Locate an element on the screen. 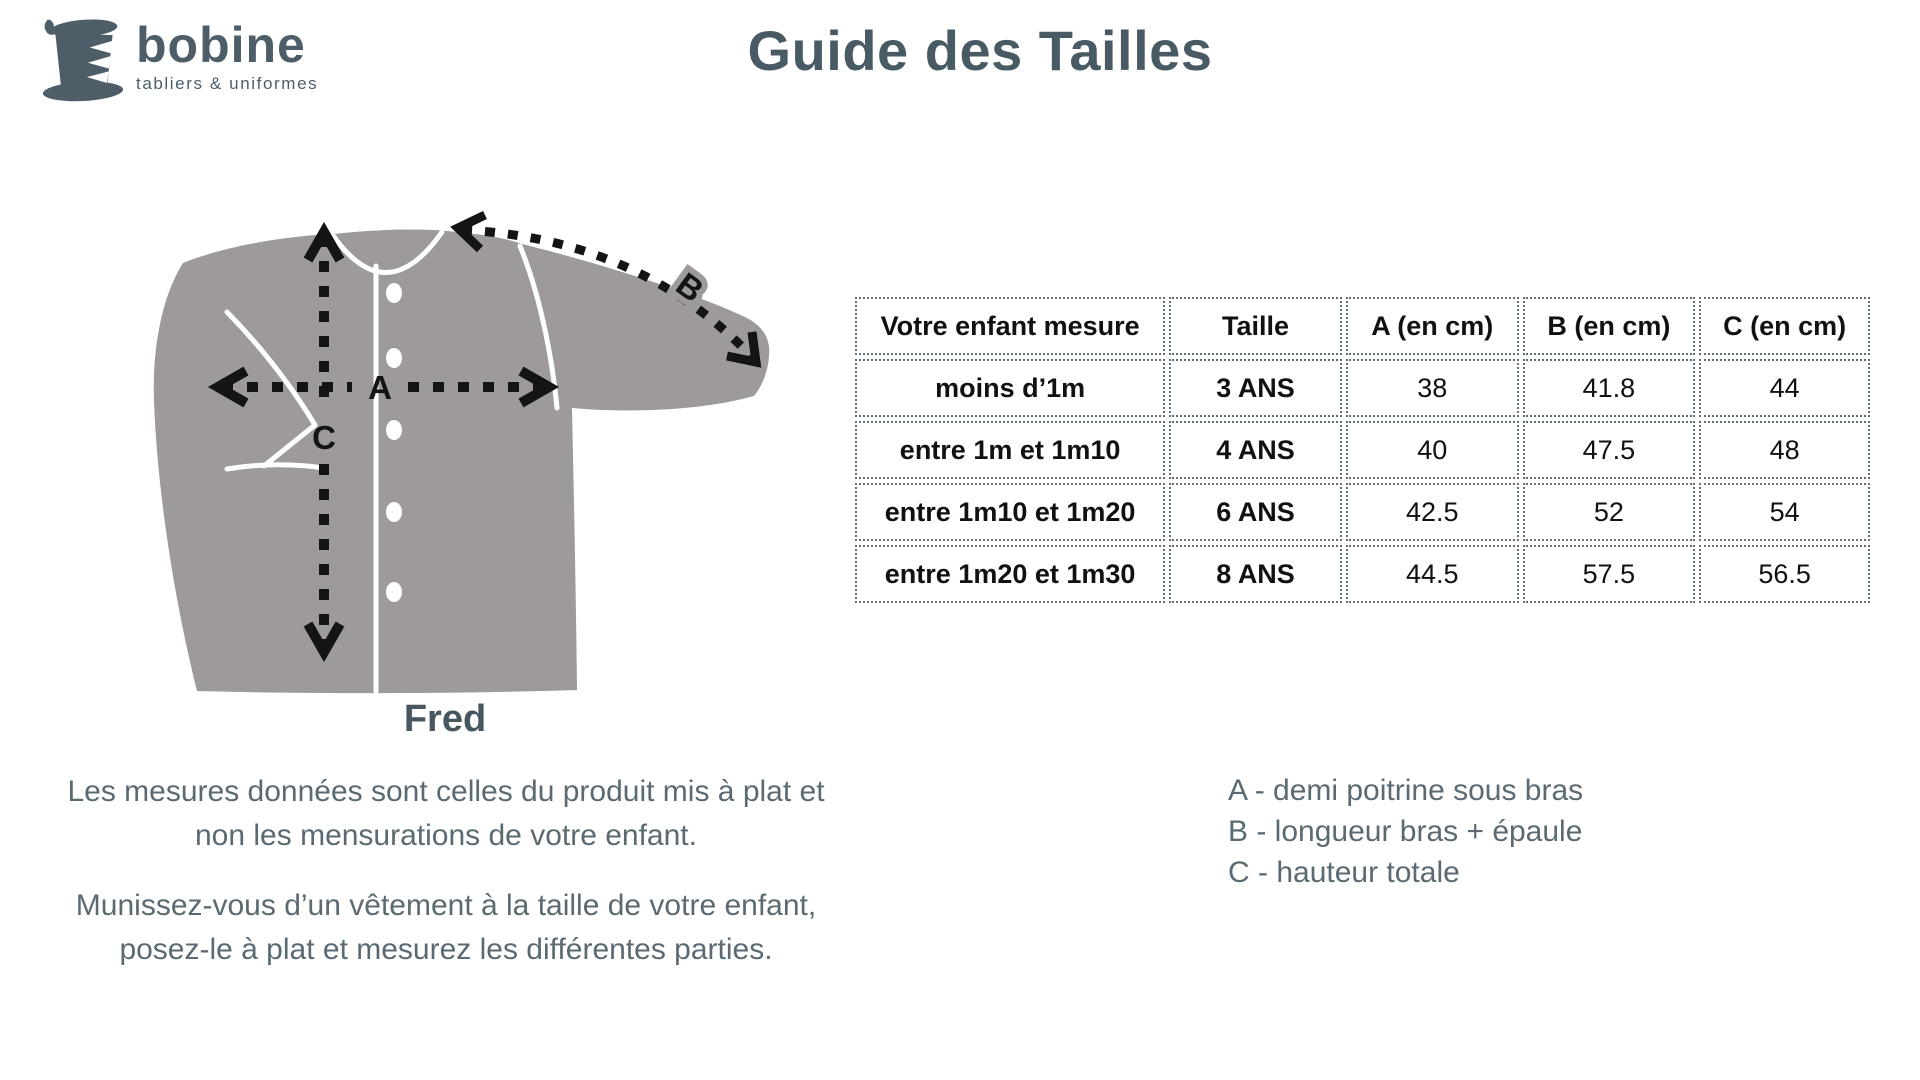  size-table-cell: 4 ANS is located at coordinates (1255, 450).